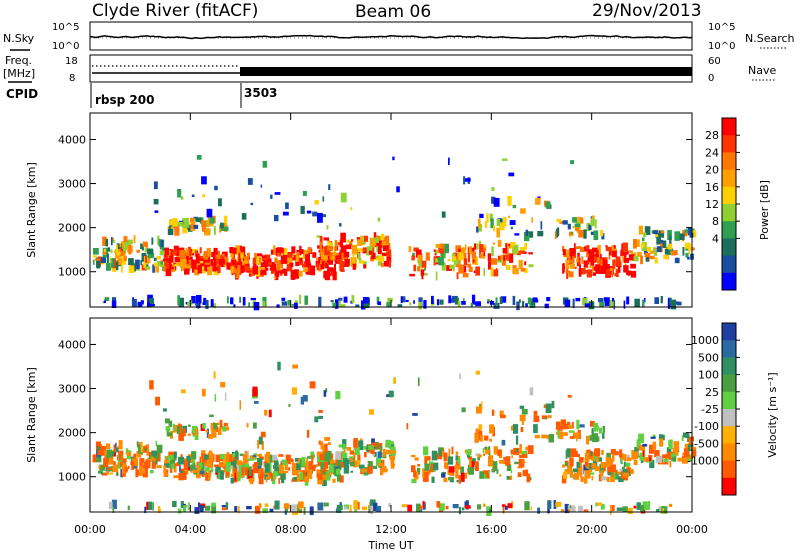 The image size is (800, 558). What do you see at coordinates (708, 375) in the screenshot?
I see `colorbar-tick-label: 100` at bounding box center [708, 375].